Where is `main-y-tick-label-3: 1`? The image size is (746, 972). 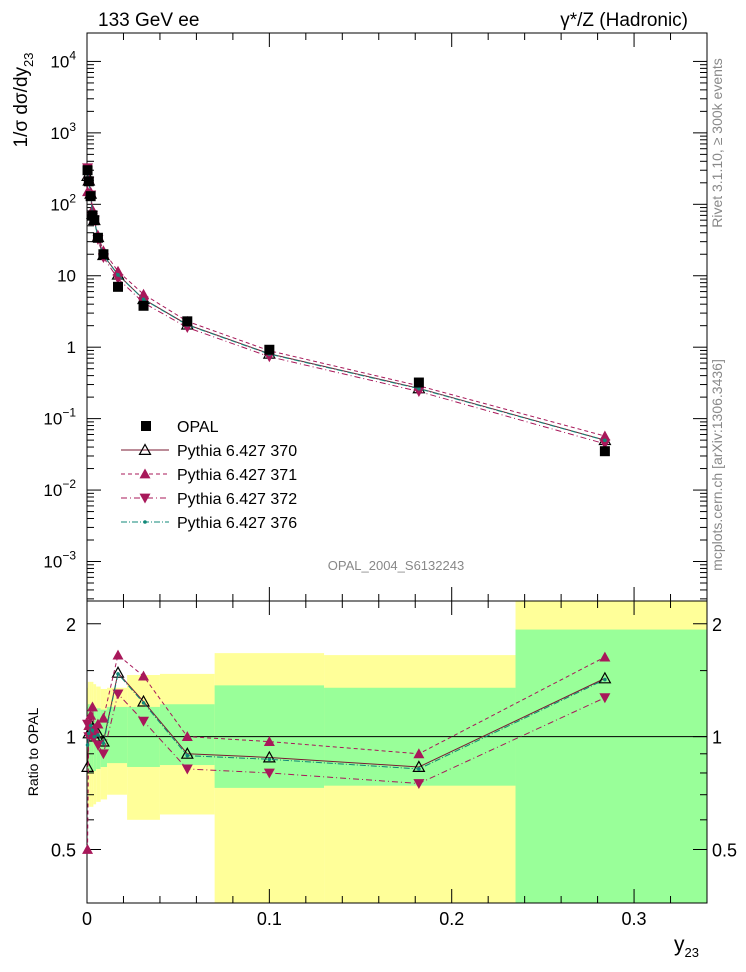 main-y-tick-label-3: 1 is located at coordinates (71, 347).